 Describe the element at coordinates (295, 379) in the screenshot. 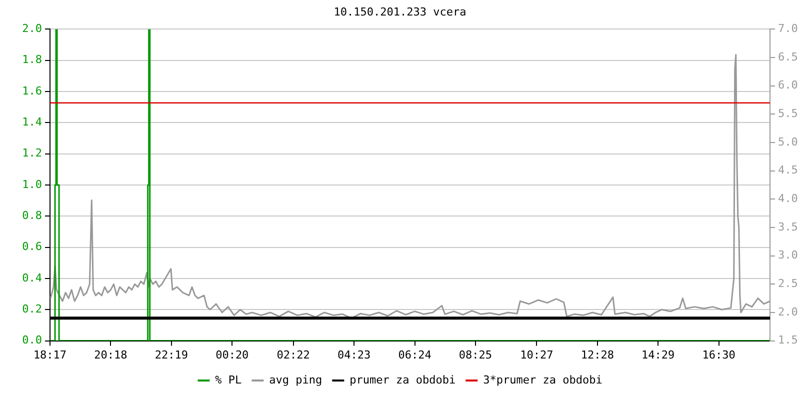

I see `legend-label: avg ping` at that location.